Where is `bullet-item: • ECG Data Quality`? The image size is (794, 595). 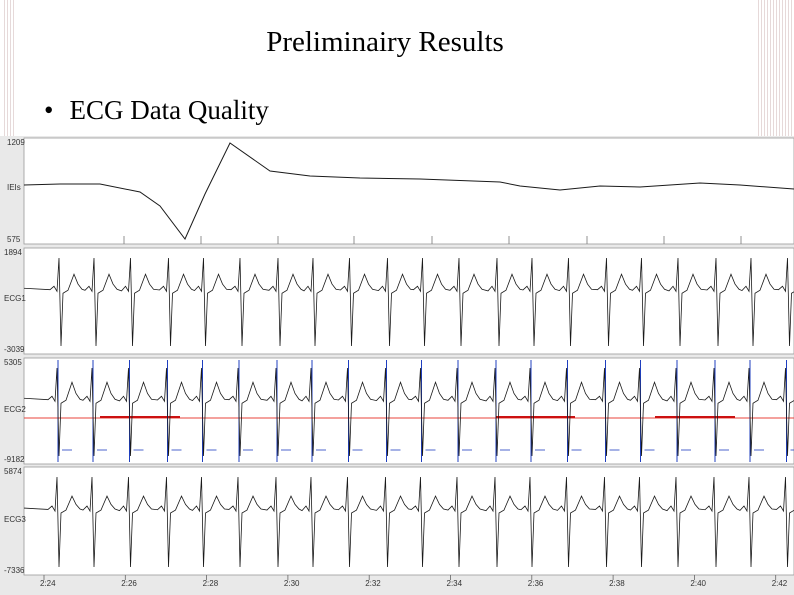
bullet-item: • ECG Data Quality is located at coordinates (156, 110).